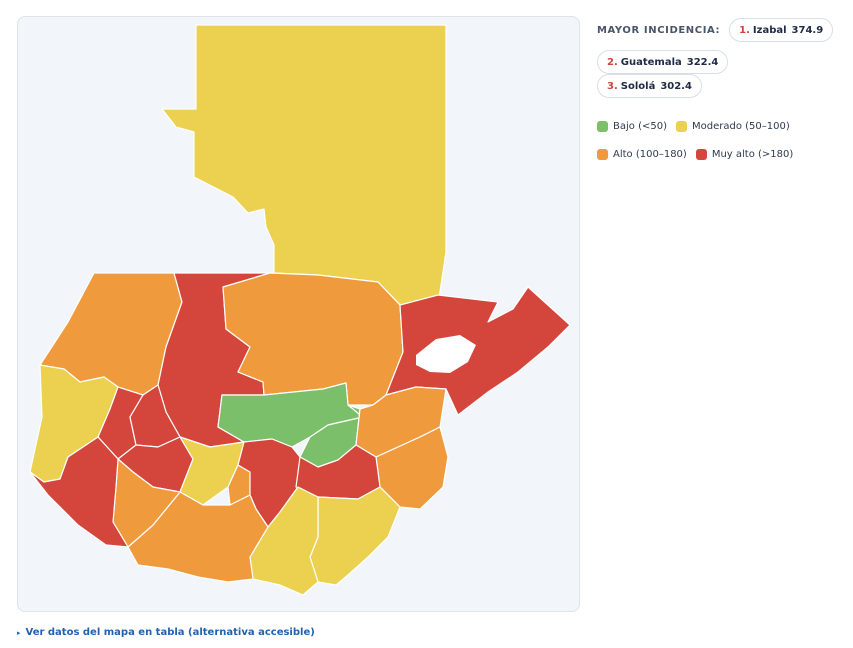 This screenshot has height=648, width=853. What do you see at coordinates (602, 126) in the screenshot?
I see `legend-swatch-bajo` at bounding box center [602, 126].